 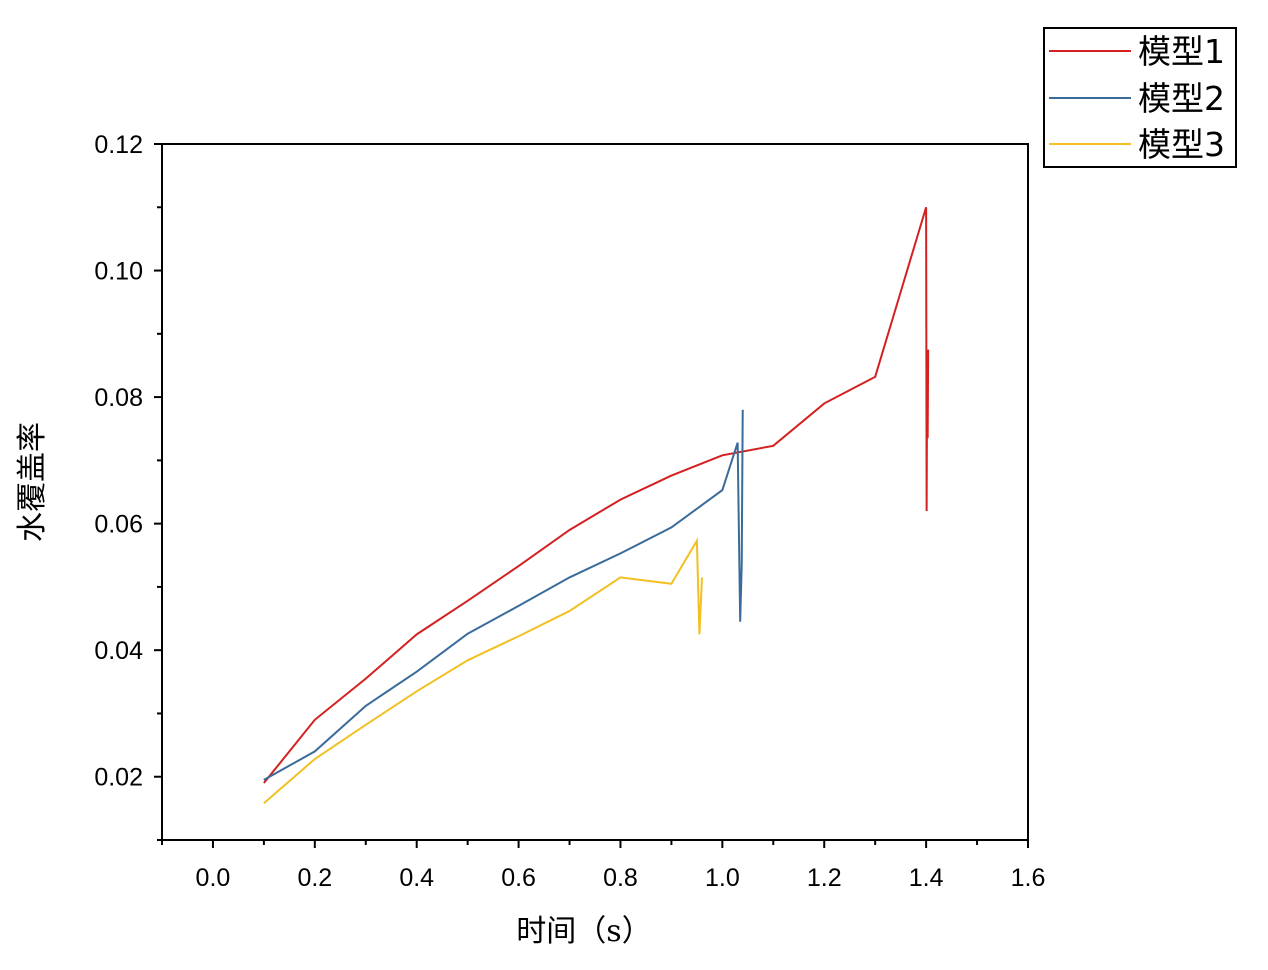 What do you see at coordinates (118, 398) in the screenshot?
I see `y-tick-label: 0.08` at bounding box center [118, 398].